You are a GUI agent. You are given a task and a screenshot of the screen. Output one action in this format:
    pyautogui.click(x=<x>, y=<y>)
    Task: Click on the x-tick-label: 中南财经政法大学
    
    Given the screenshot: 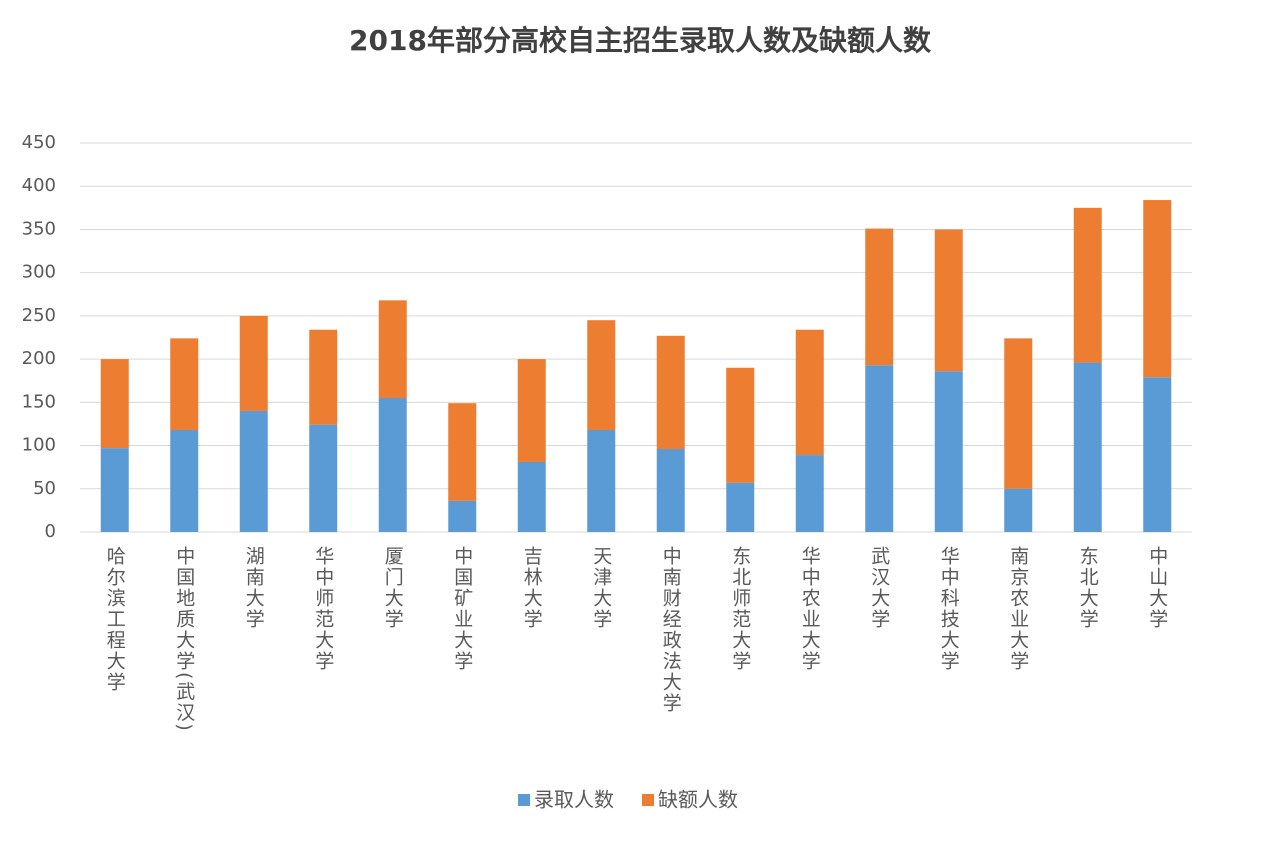 What is the action you would take?
    pyautogui.click(x=671, y=630)
    